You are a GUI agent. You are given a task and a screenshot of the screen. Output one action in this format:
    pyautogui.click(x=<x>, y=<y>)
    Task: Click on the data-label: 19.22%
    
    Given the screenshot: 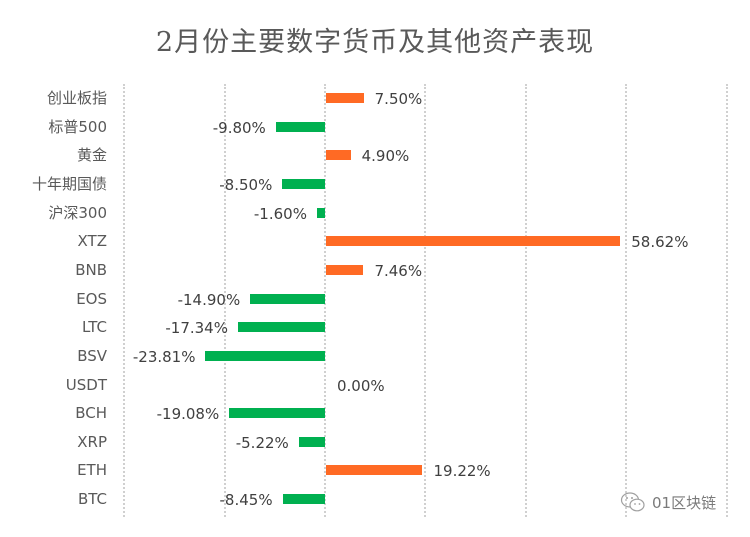 What is the action you would take?
    pyautogui.click(x=462, y=471)
    